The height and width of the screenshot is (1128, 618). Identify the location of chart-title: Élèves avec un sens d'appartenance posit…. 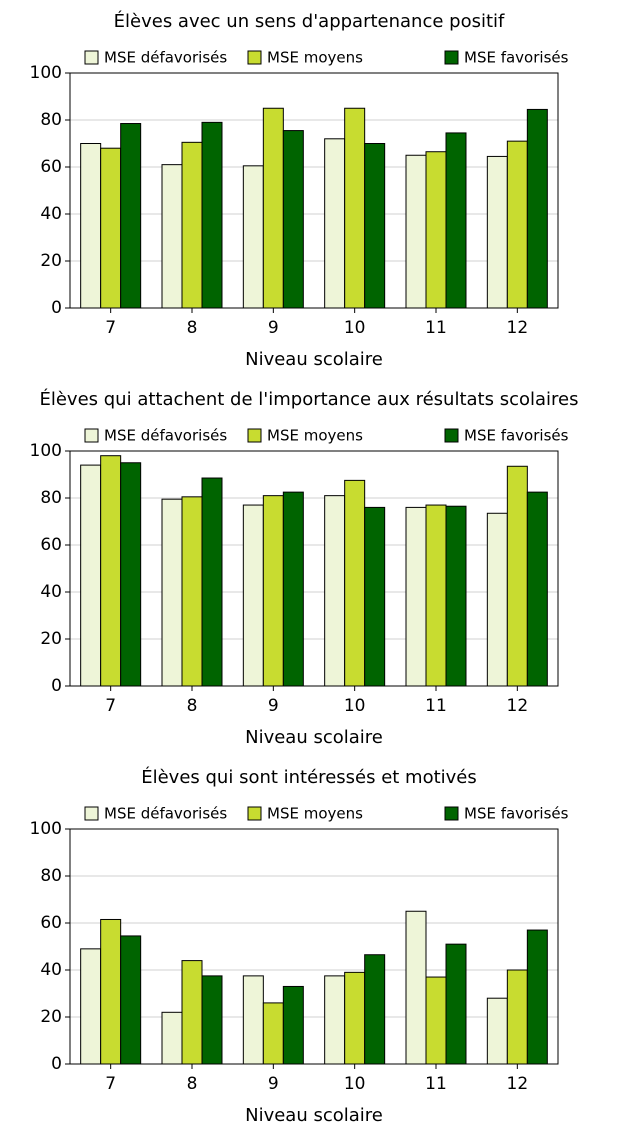
(309, 21).